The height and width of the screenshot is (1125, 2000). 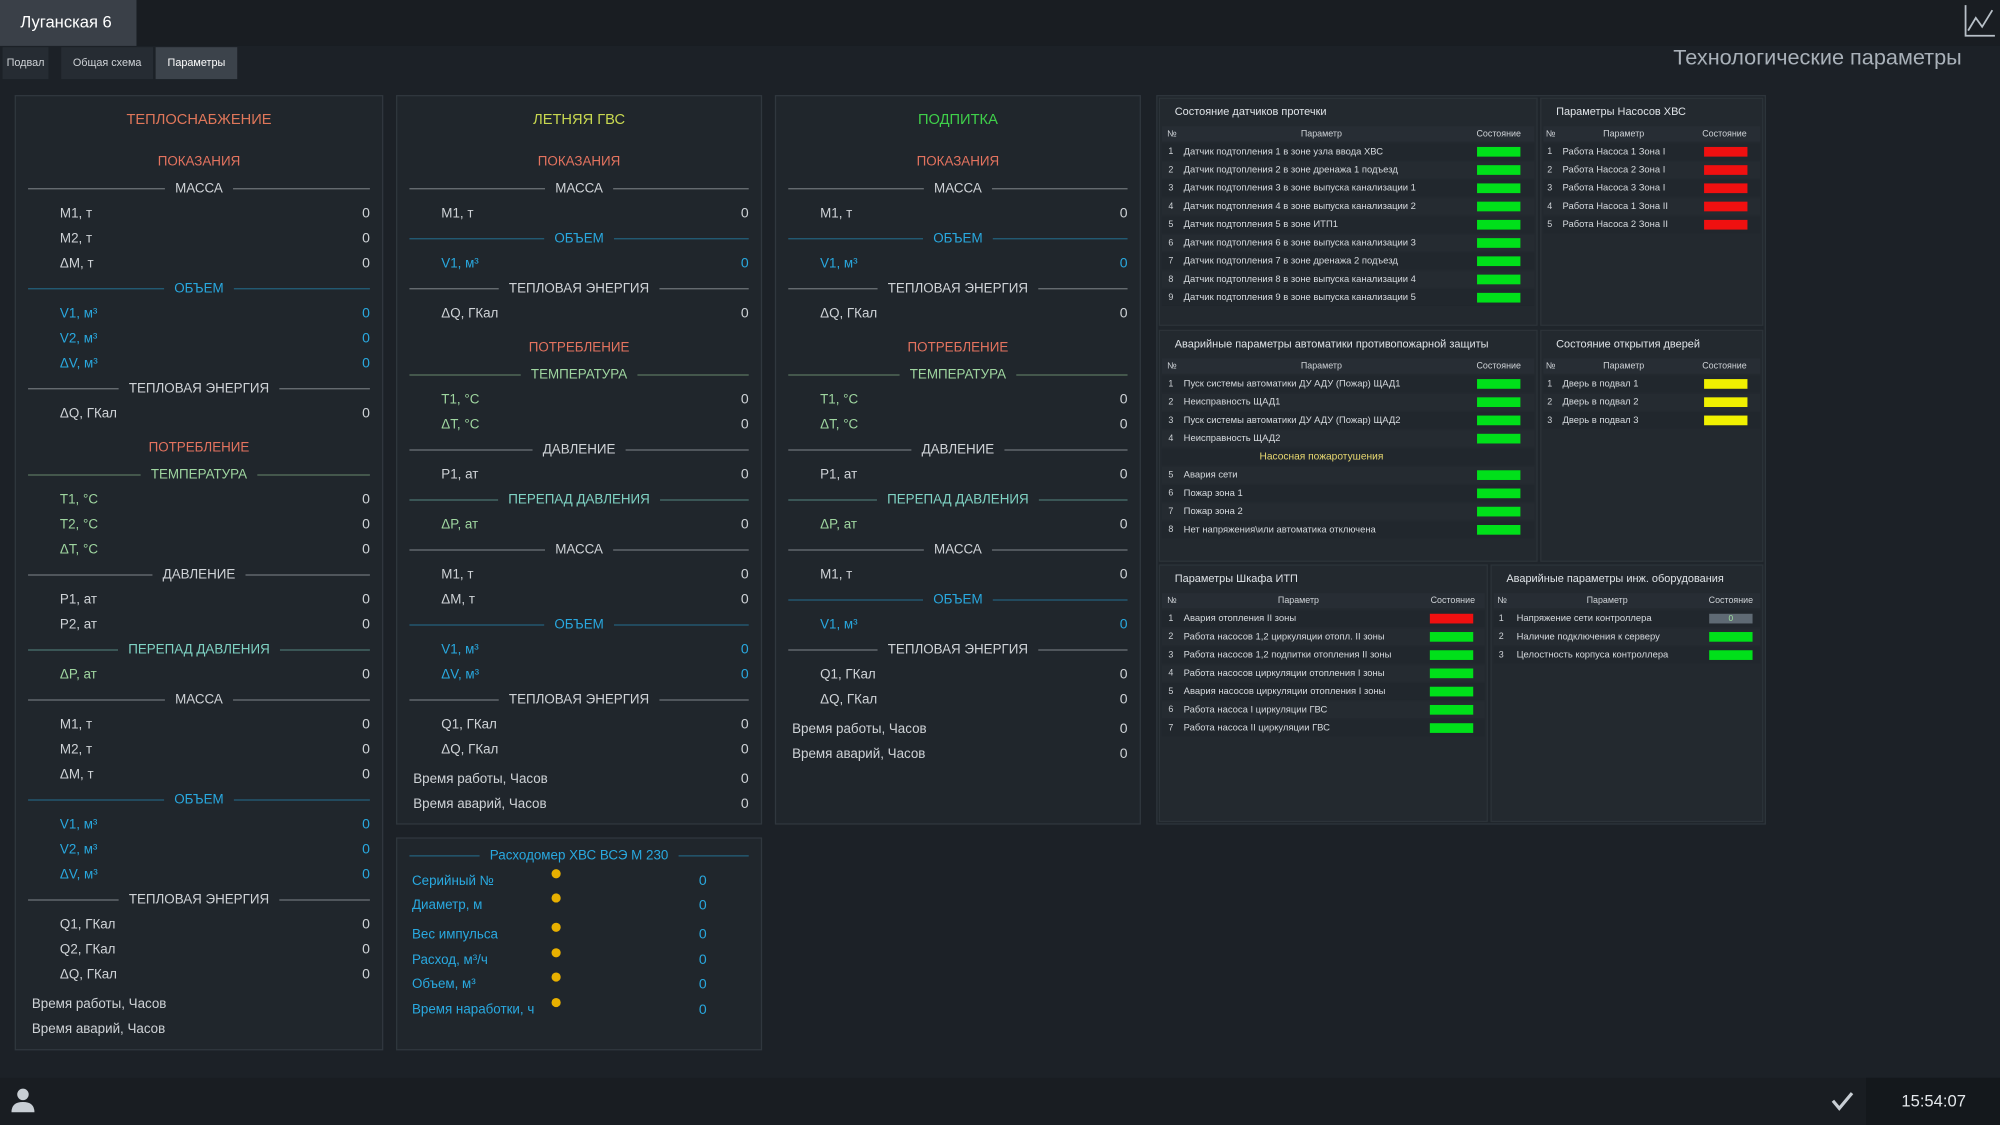 What do you see at coordinates (1585, 617) in the screenshot?
I see `row-param: Напряжение сети контроллера` at bounding box center [1585, 617].